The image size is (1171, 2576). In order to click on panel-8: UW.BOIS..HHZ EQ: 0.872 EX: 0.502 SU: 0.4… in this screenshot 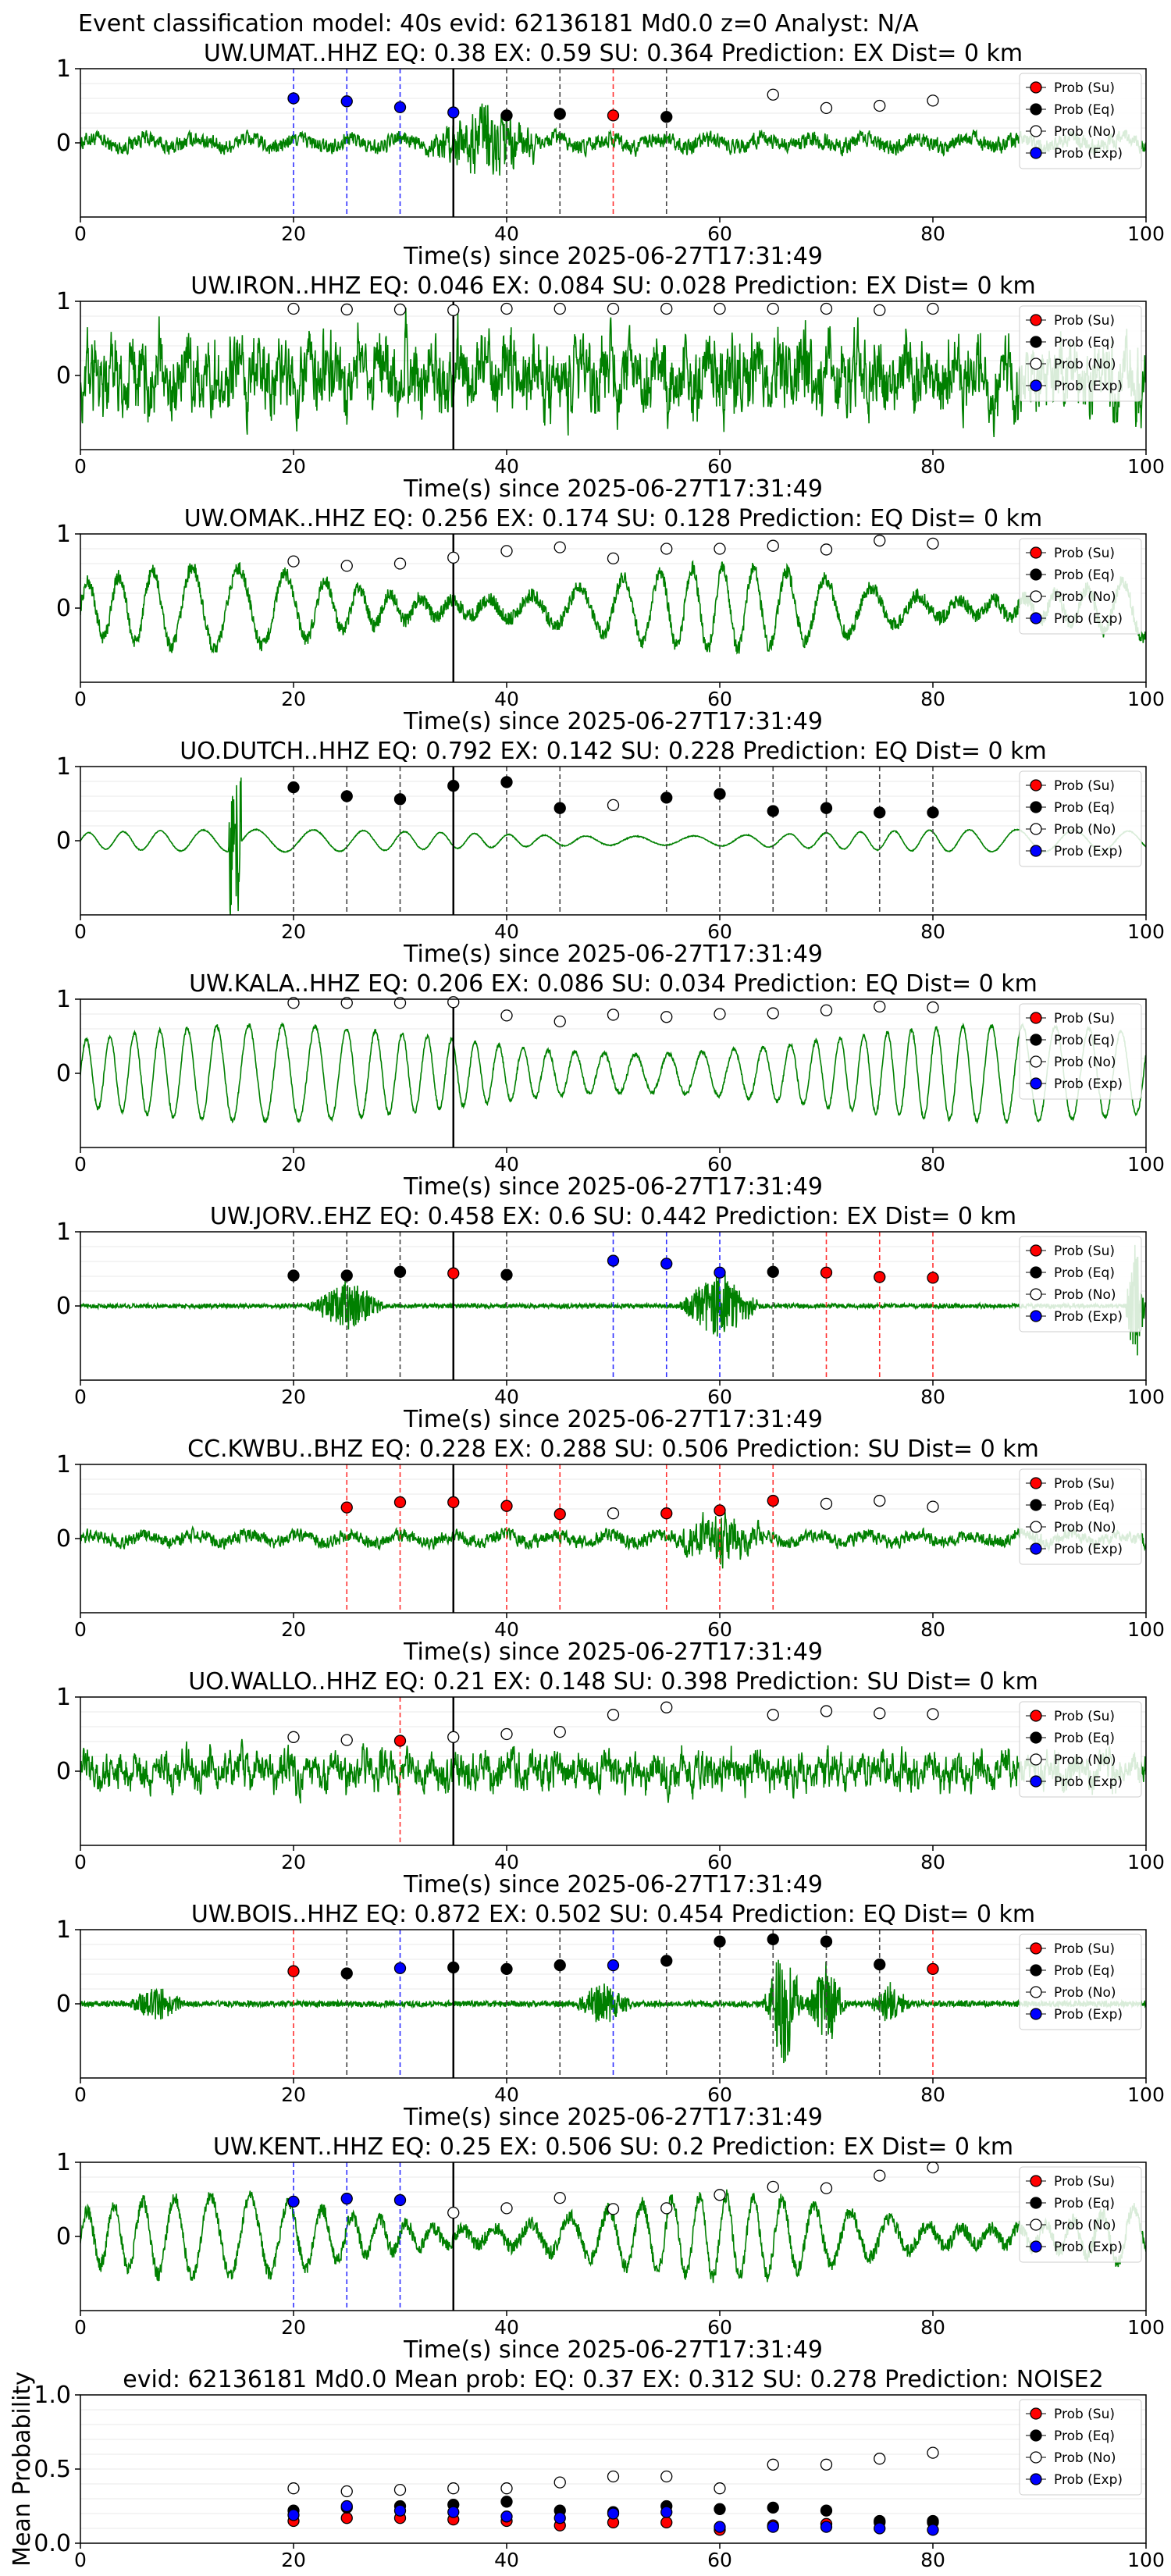, I will do `click(610, 2016)`.